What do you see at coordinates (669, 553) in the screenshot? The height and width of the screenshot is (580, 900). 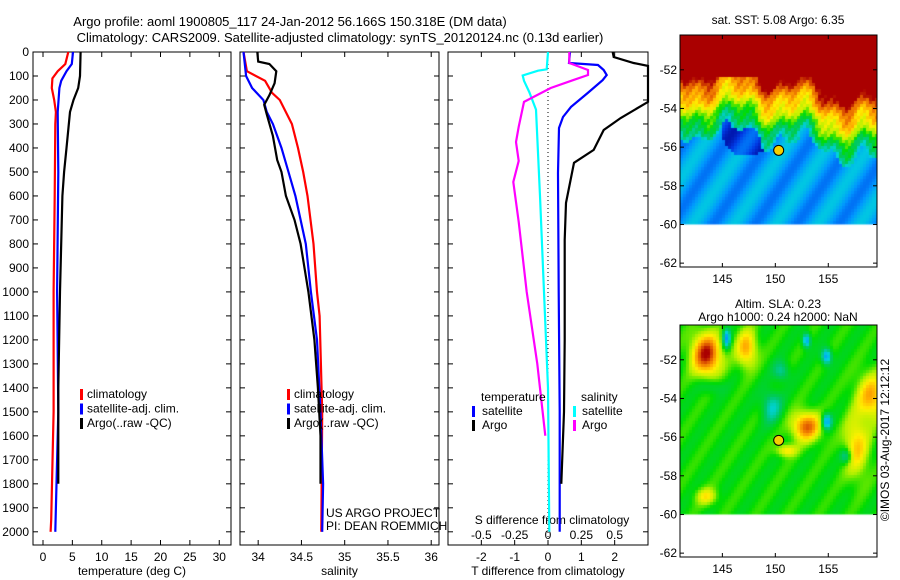 I see `sla-map-lat-label: -62` at bounding box center [669, 553].